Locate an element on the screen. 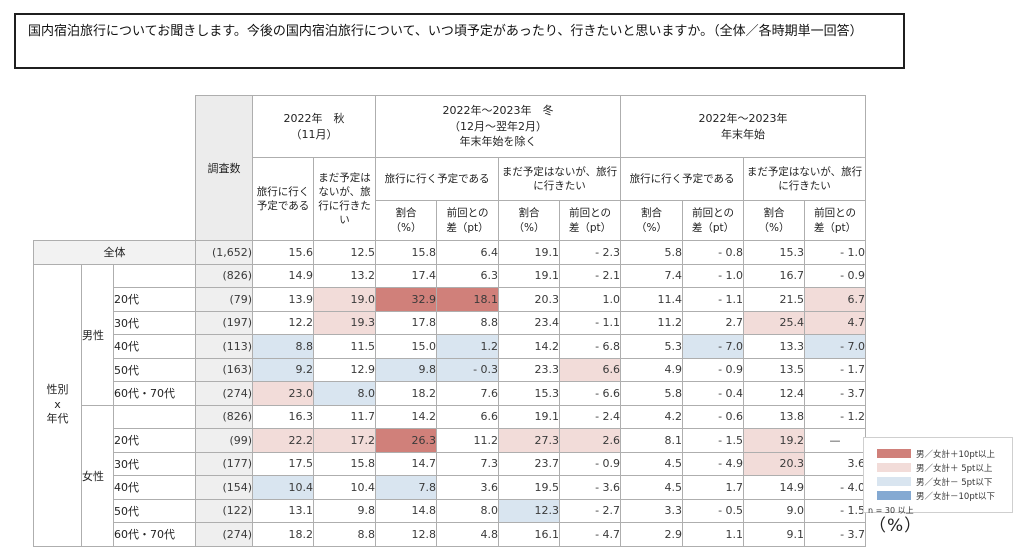 The height and width of the screenshot is (558, 1024). value-cell: 8.0 is located at coordinates (468, 510).